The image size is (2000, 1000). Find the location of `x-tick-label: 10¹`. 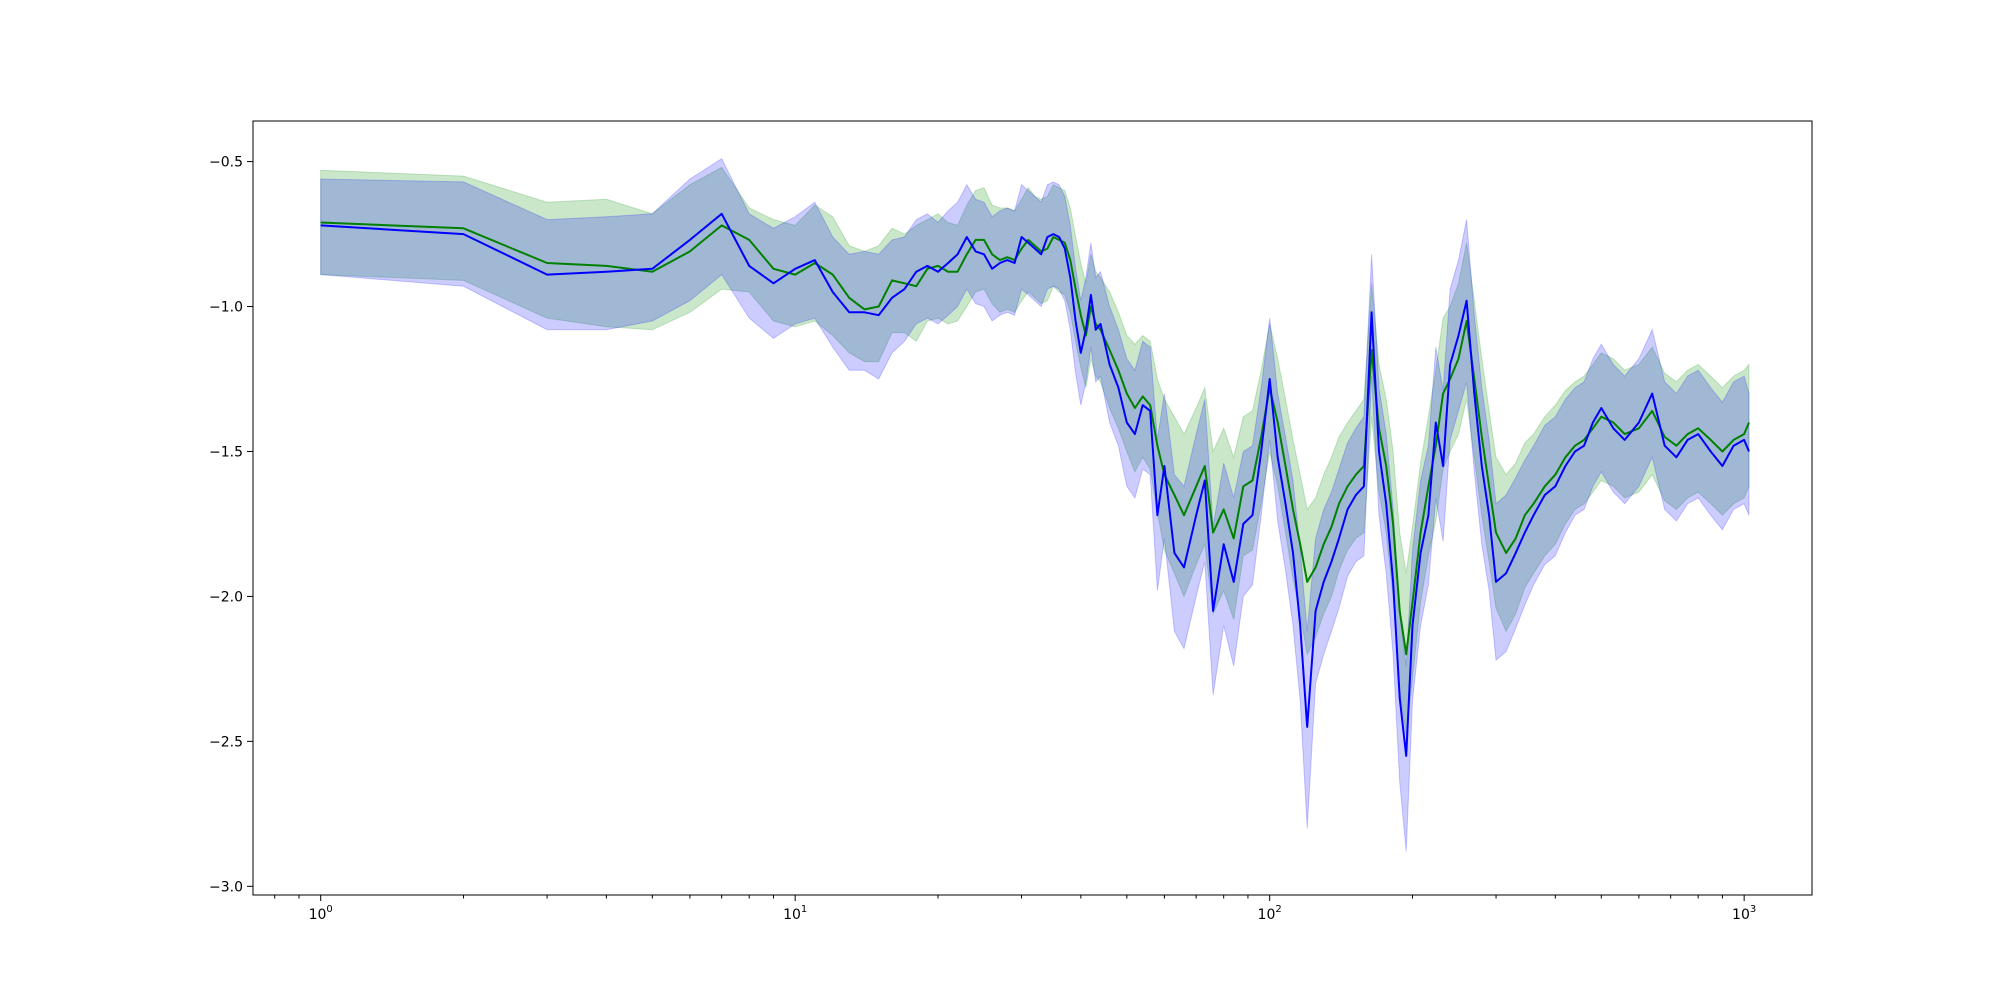

x-tick-label: 10¹ is located at coordinates (795, 913).